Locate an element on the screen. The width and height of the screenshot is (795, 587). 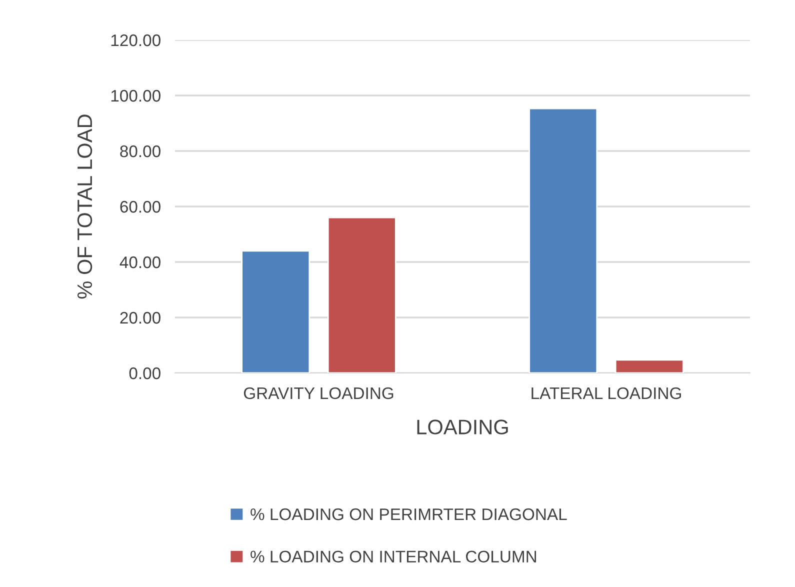
y-tick-label: 40.00 is located at coordinates (140, 262).